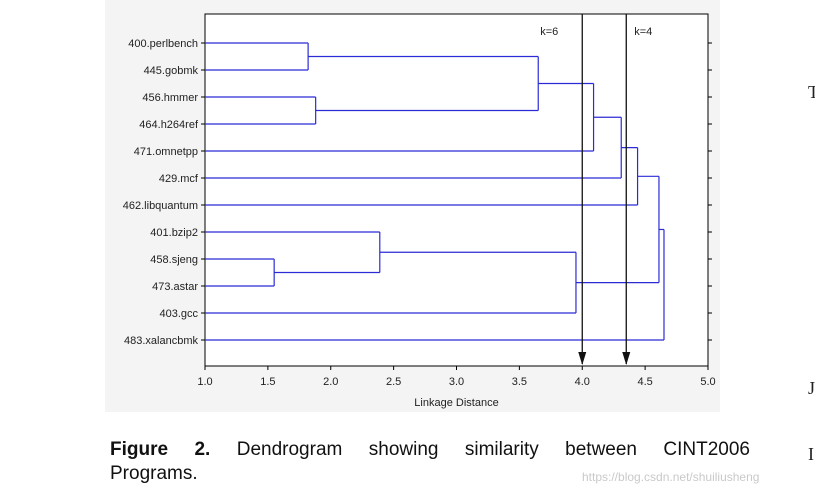 The width and height of the screenshot is (815, 494). What do you see at coordinates (178, 314) in the screenshot?
I see `leaf-label: 403.gcc` at bounding box center [178, 314].